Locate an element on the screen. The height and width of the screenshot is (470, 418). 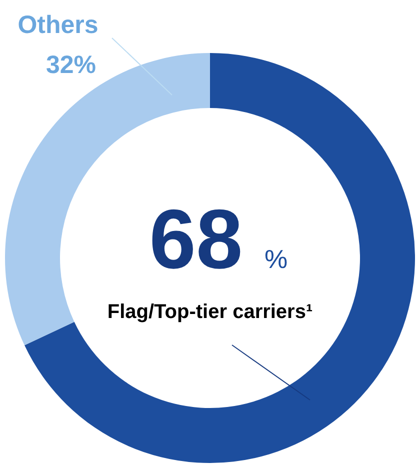
slice-label: Flag/Top-tier carriers¹ is located at coordinates (210, 312).